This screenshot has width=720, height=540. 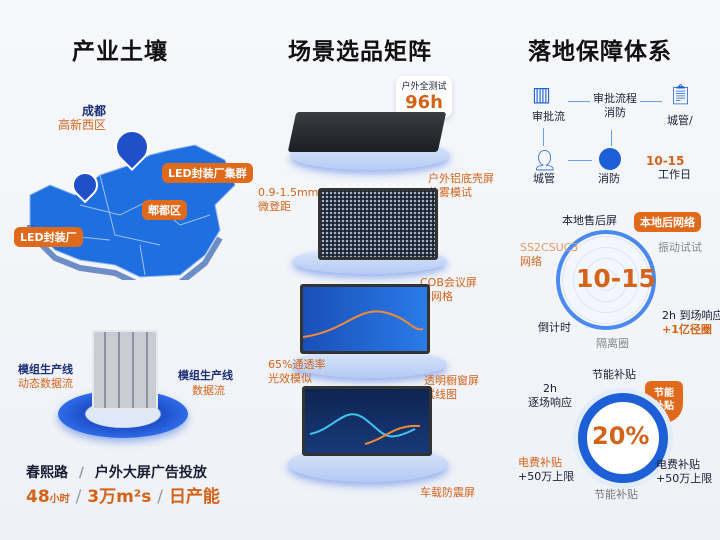 I want to click on label-line: 补贴, so click(x=664, y=406).